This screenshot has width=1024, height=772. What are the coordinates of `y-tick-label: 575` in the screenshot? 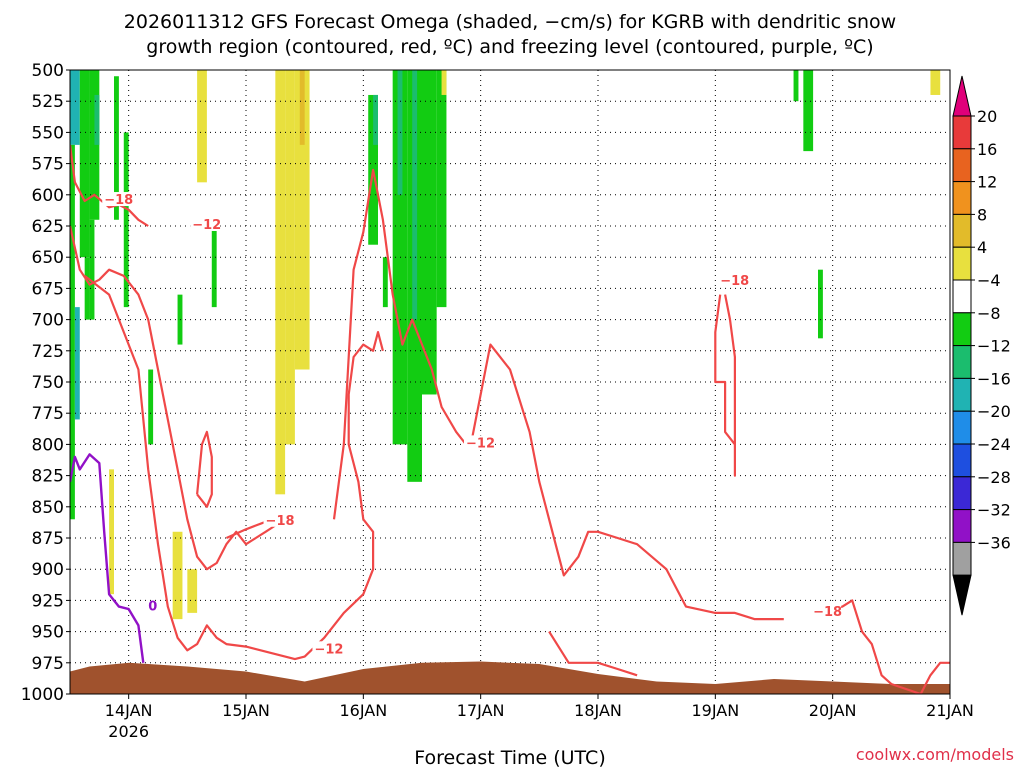 It's located at (48, 165).